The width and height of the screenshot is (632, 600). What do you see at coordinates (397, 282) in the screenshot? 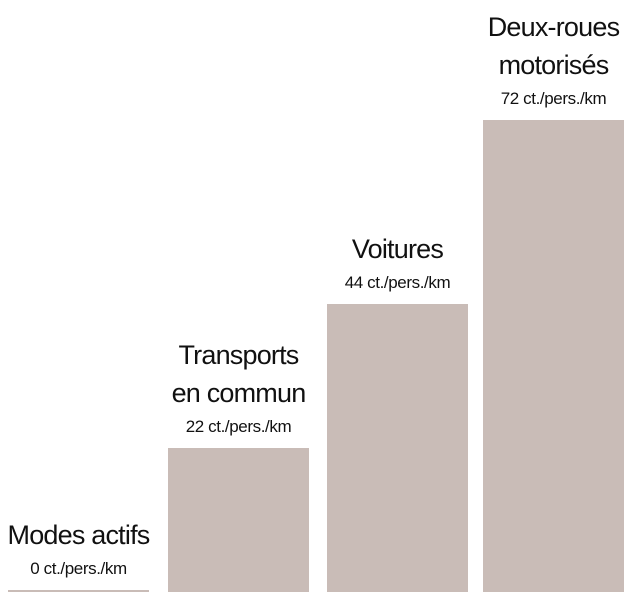
I see `value-label: 44 ct./pers./km` at bounding box center [397, 282].